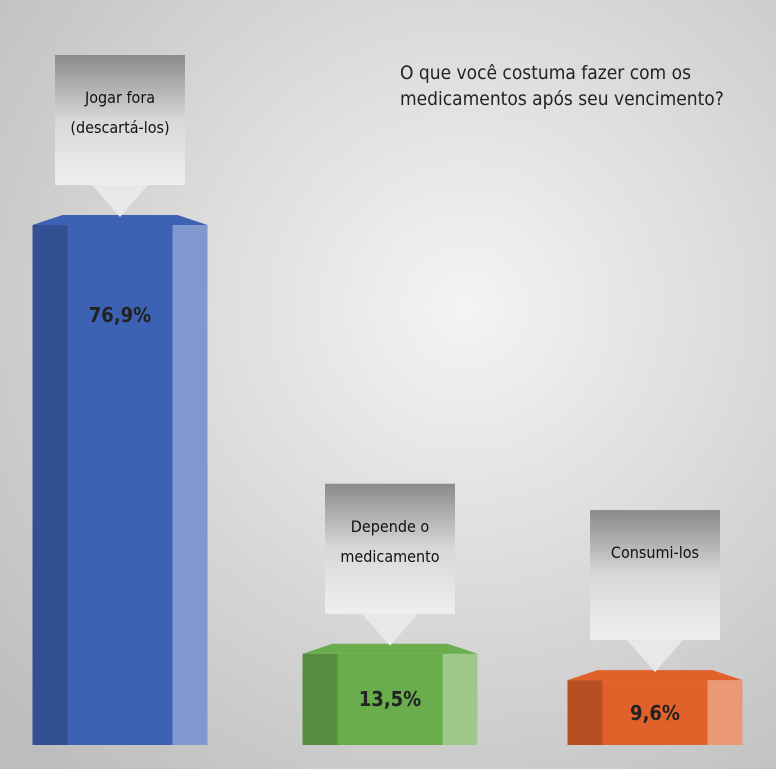 This screenshot has height=769, width=776. I want to click on category-label: Consumi-los, so click(655, 553).